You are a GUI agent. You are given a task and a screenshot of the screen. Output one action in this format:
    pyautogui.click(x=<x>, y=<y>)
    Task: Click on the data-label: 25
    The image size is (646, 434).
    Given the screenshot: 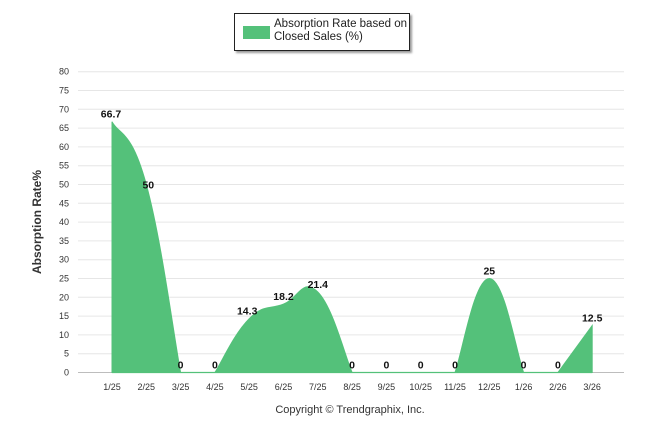 What is the action you would take?
    pyautogui.click(x=489, y=272)
    